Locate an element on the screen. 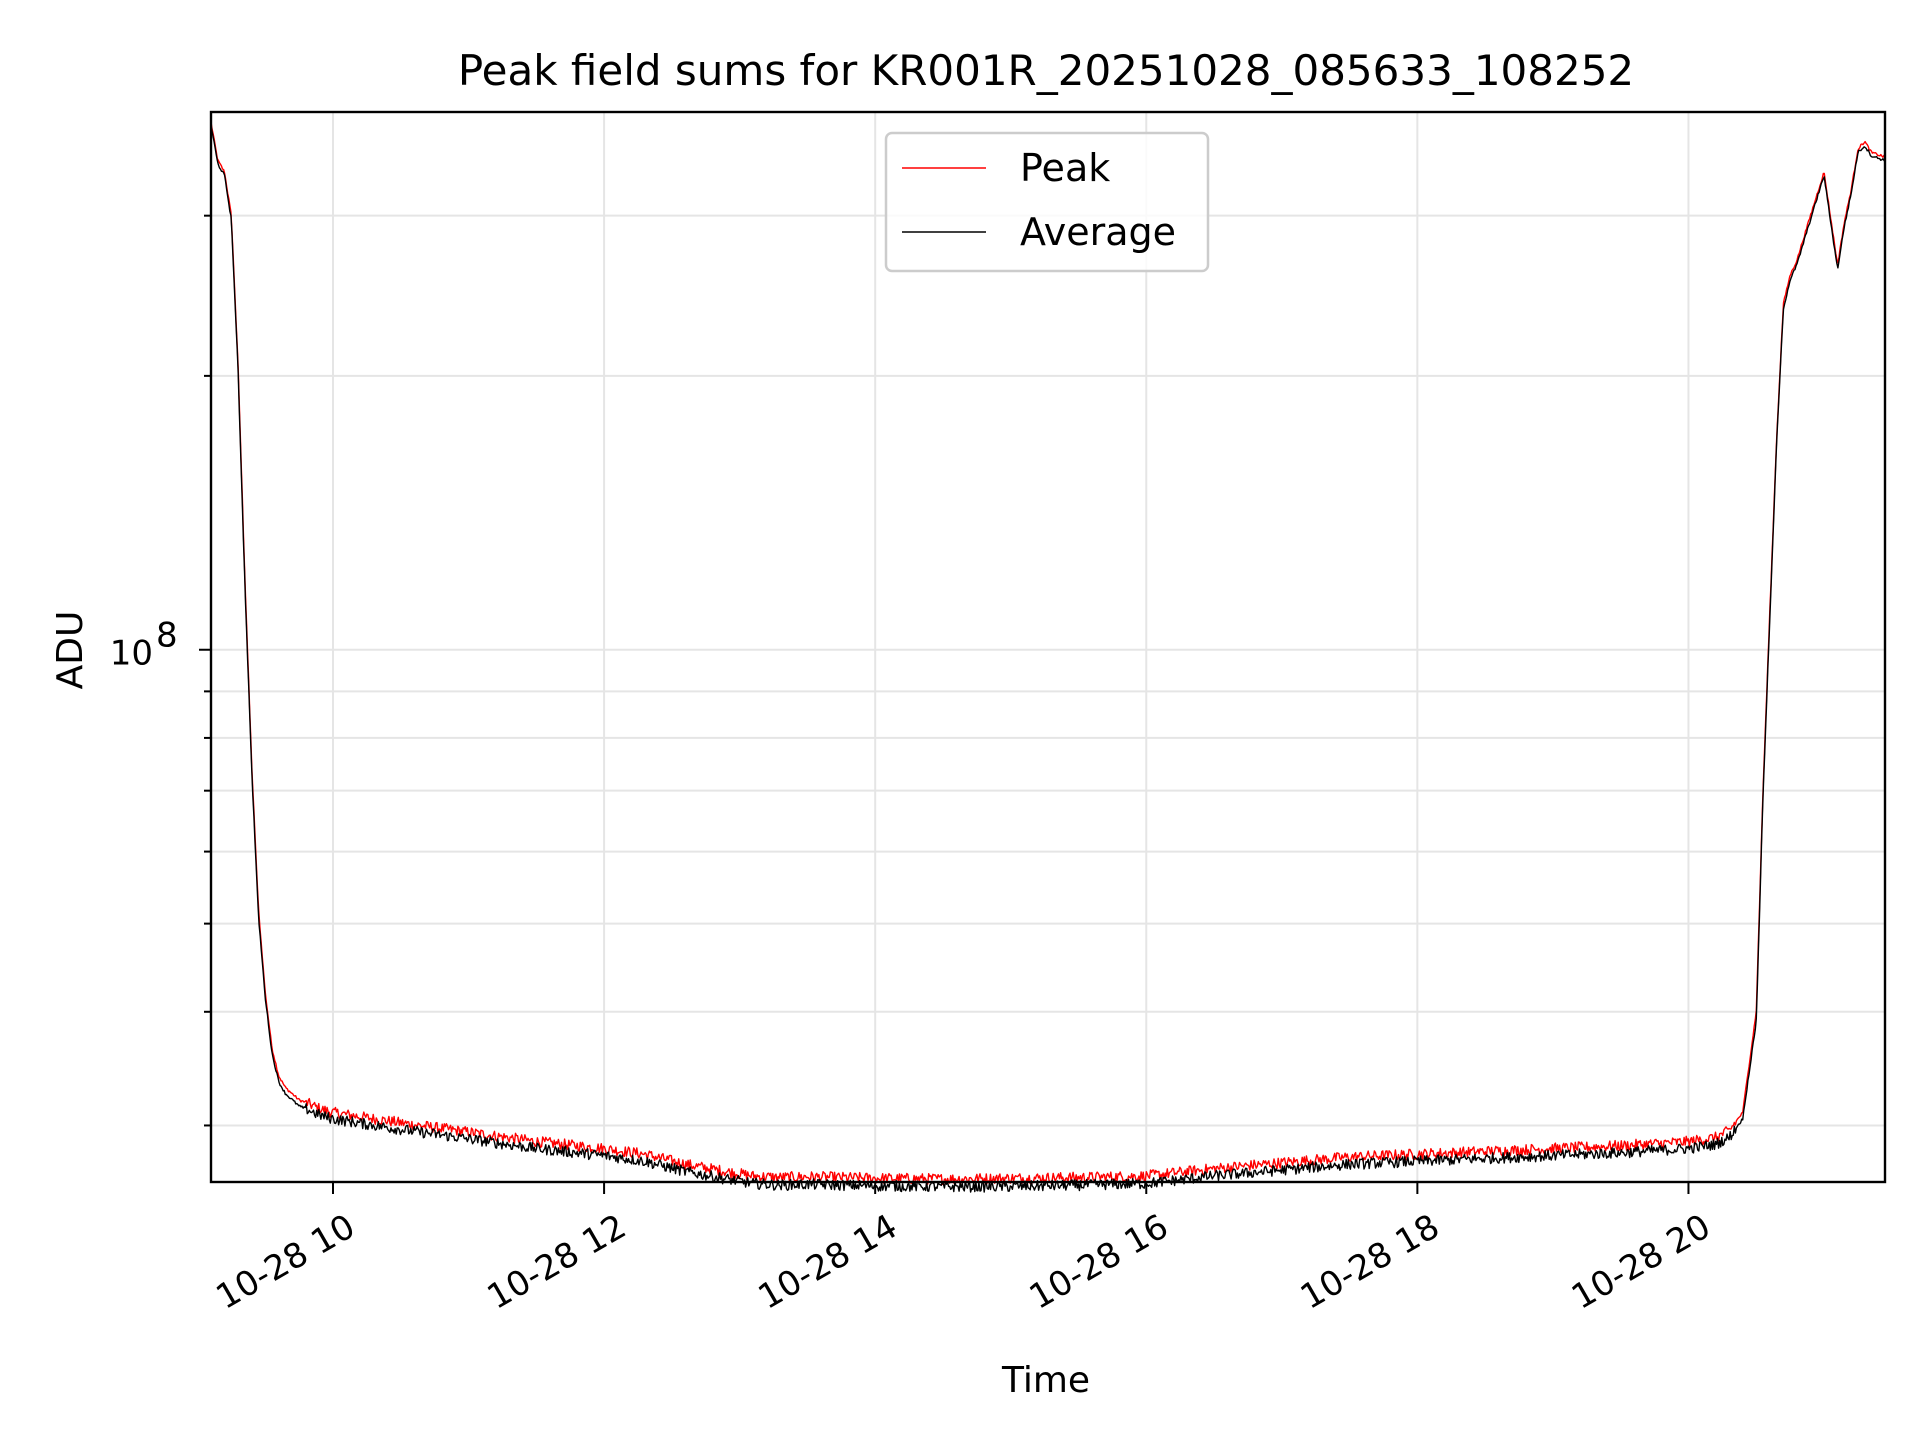  y-axis-label: ADU is located at coordinates (70, 650).